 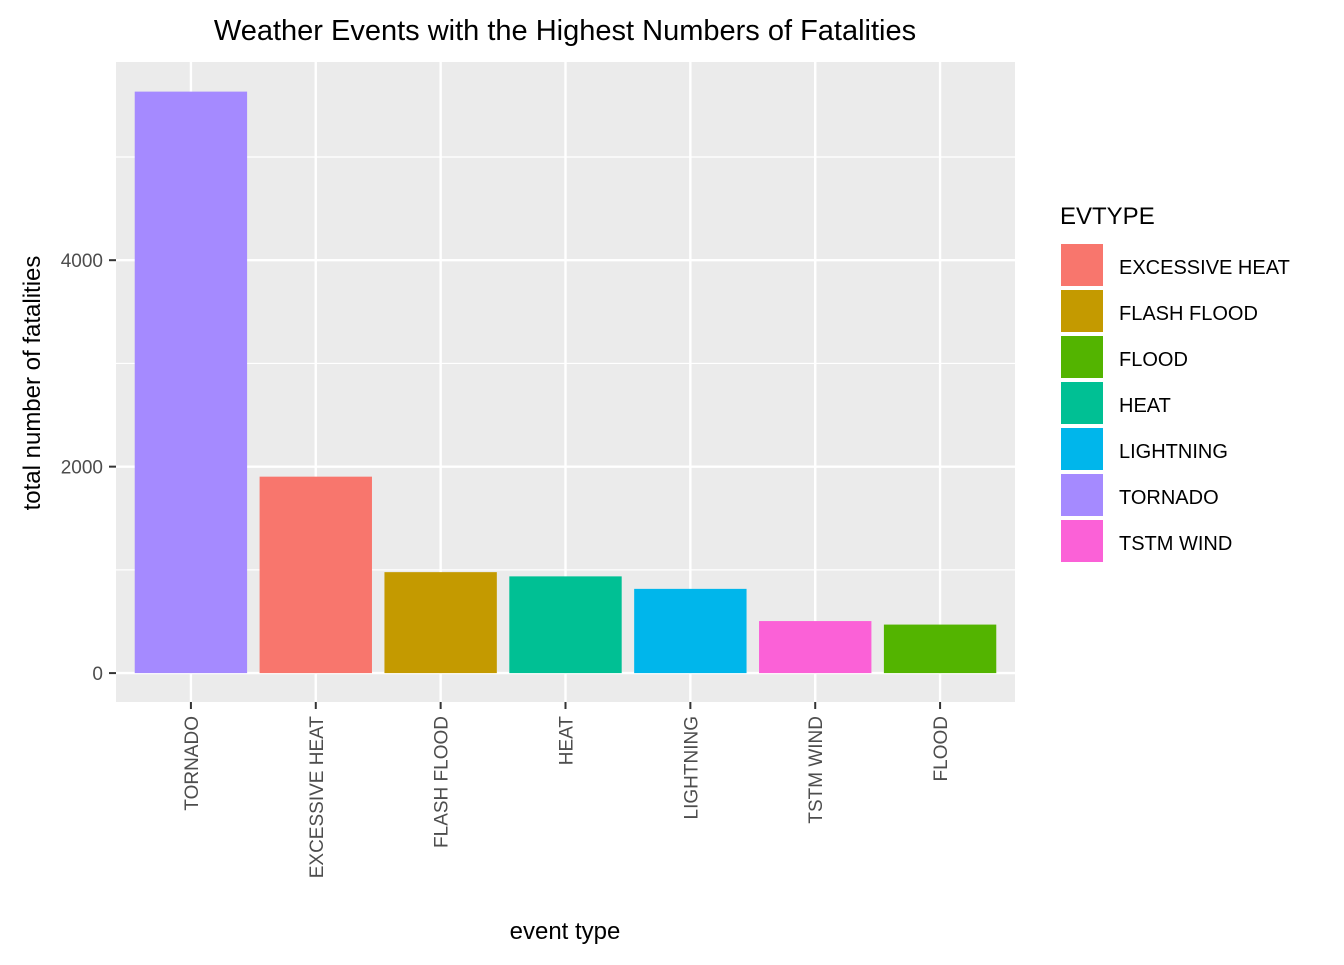 I want to click on legend-label: FLASH FLOOD, so click(x=1188, y=314).